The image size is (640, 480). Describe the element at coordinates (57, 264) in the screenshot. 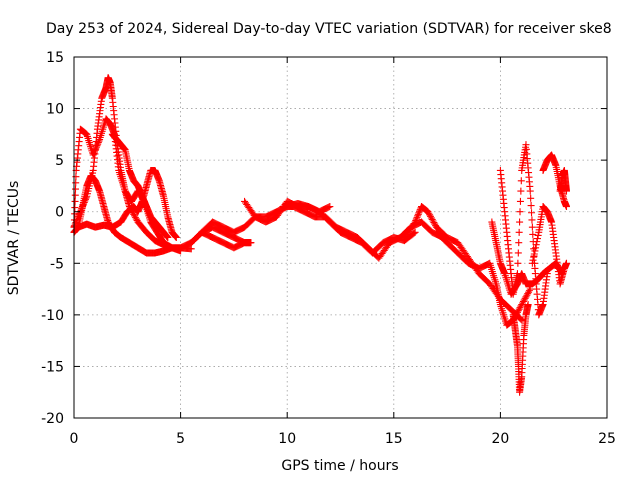

I see `y-tick-label: -5` at that location.